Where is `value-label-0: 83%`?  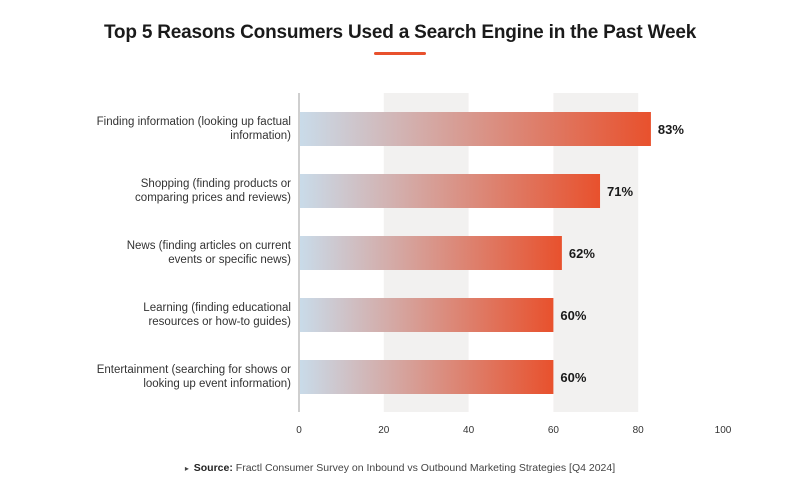 value-label-0: 83% is located at coordinates (671, 129).